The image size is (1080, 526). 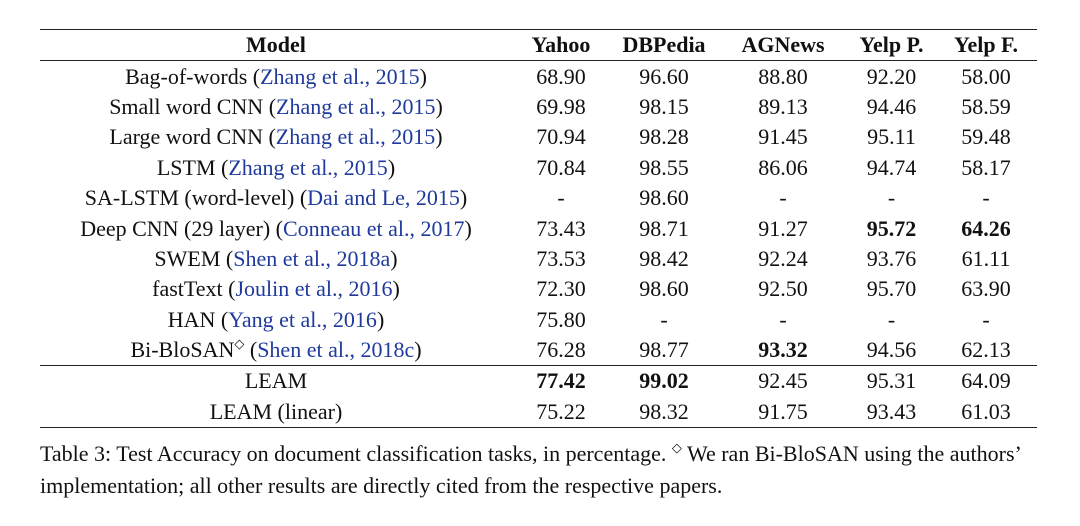 I want to click on model-cell: SA-LSTM (word-level) (Dai and Le, 2015), so click(x=276, y=198).